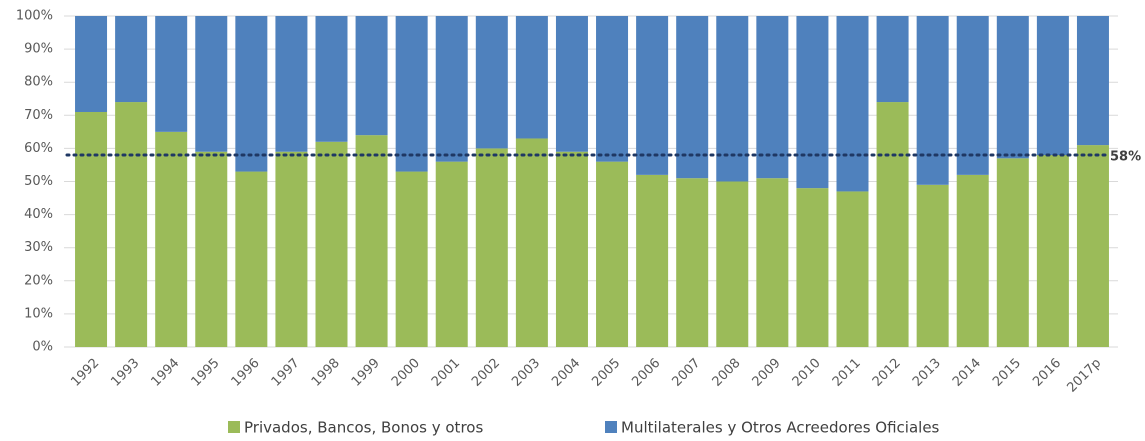 The height and width of the screenshot is (441, 1145). I want to click on x-tick-label: 1997, so click(286, 373).